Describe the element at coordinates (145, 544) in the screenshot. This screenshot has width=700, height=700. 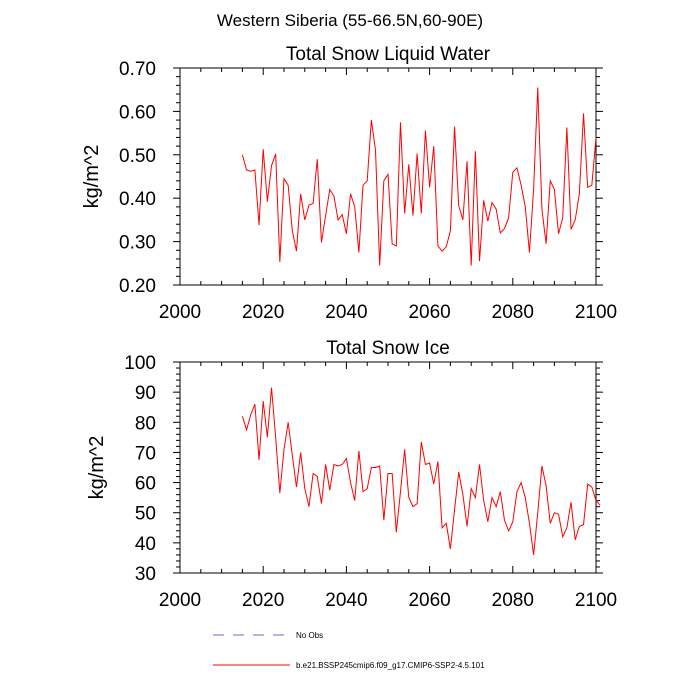
I see `y-tick-label: 40` at that location.